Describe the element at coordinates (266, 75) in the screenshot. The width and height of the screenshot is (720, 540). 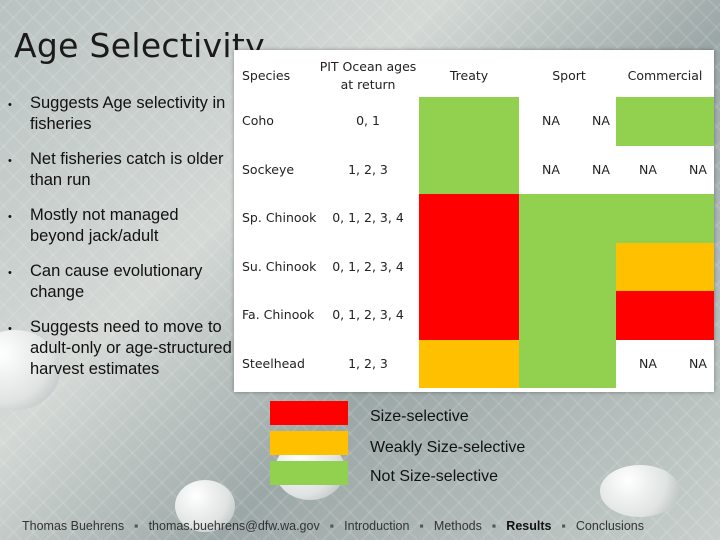
I see `header-species: Species` at that location.